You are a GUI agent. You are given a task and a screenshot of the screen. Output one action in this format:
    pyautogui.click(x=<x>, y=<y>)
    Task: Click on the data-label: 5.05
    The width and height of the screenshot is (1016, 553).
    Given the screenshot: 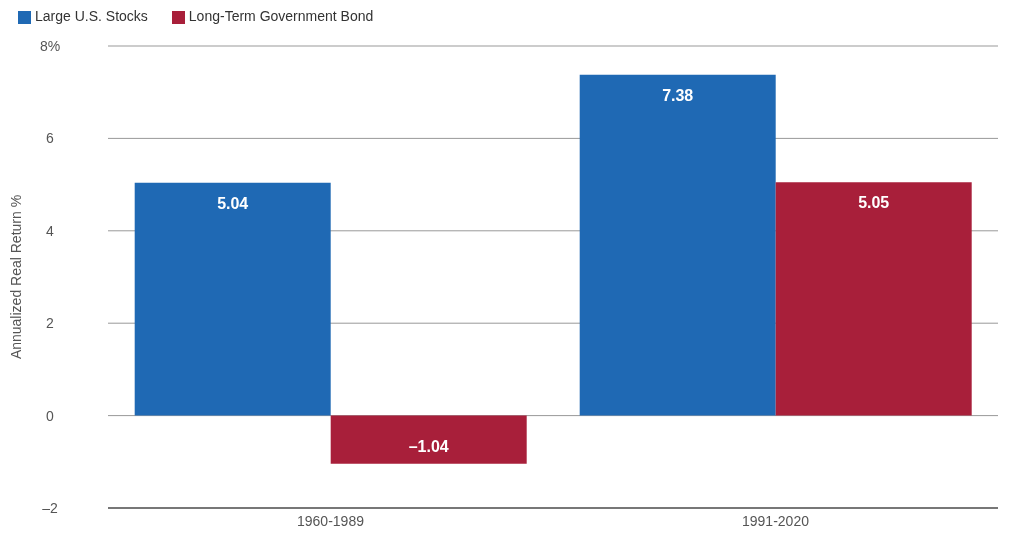 What is the action you would take?
    pyautogui.click(x=874, y=203)
    